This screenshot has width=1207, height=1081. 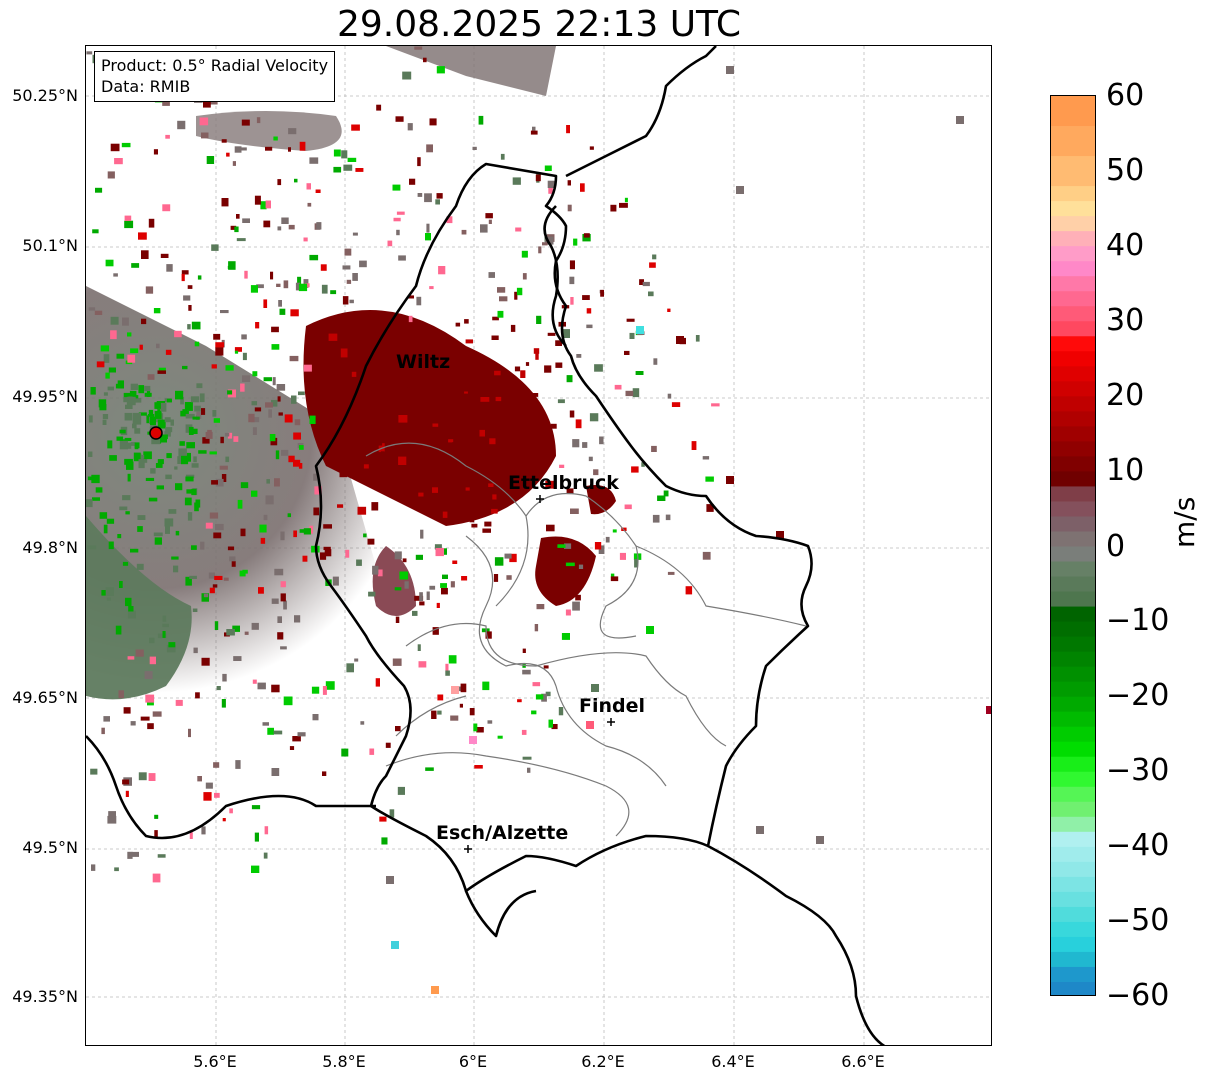 I want to click on colorbar-tick: 0, so click(x=1116, y=546).